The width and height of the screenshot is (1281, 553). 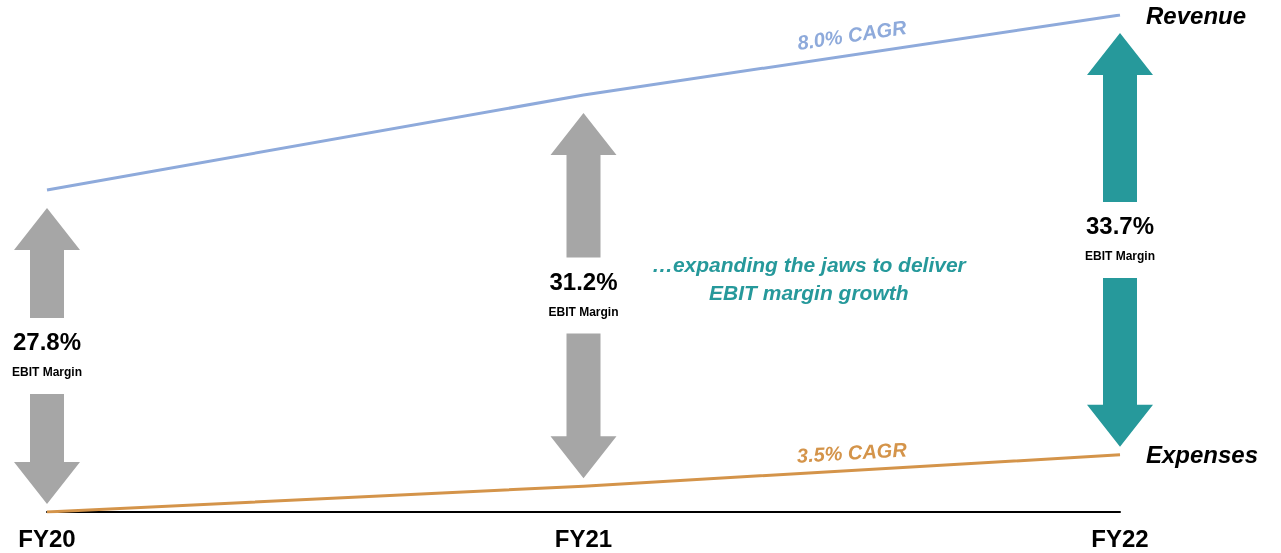 I want to click on series-label: Expenses, so click(x=1202, y=455).